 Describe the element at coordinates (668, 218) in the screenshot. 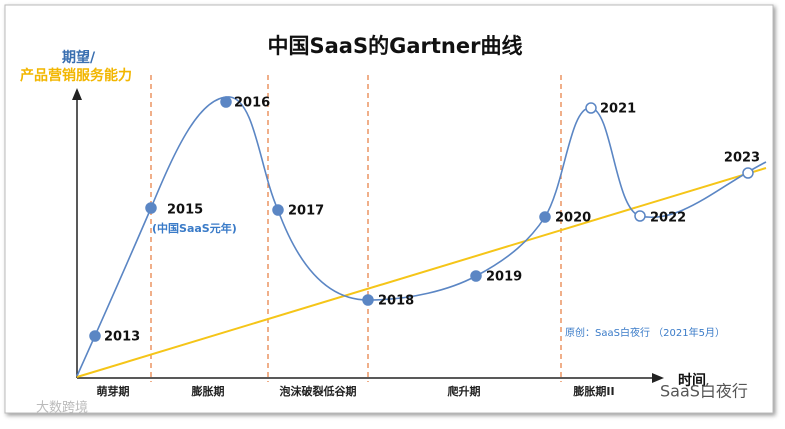

I see `year-label: 2022` at that location.